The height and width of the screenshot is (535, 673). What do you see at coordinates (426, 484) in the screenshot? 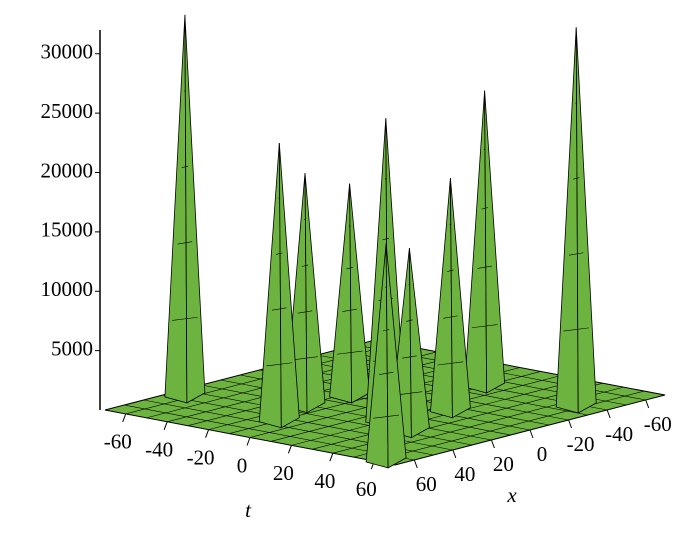
I see `x-tick-label: 60` at bounding box center [426, 484].